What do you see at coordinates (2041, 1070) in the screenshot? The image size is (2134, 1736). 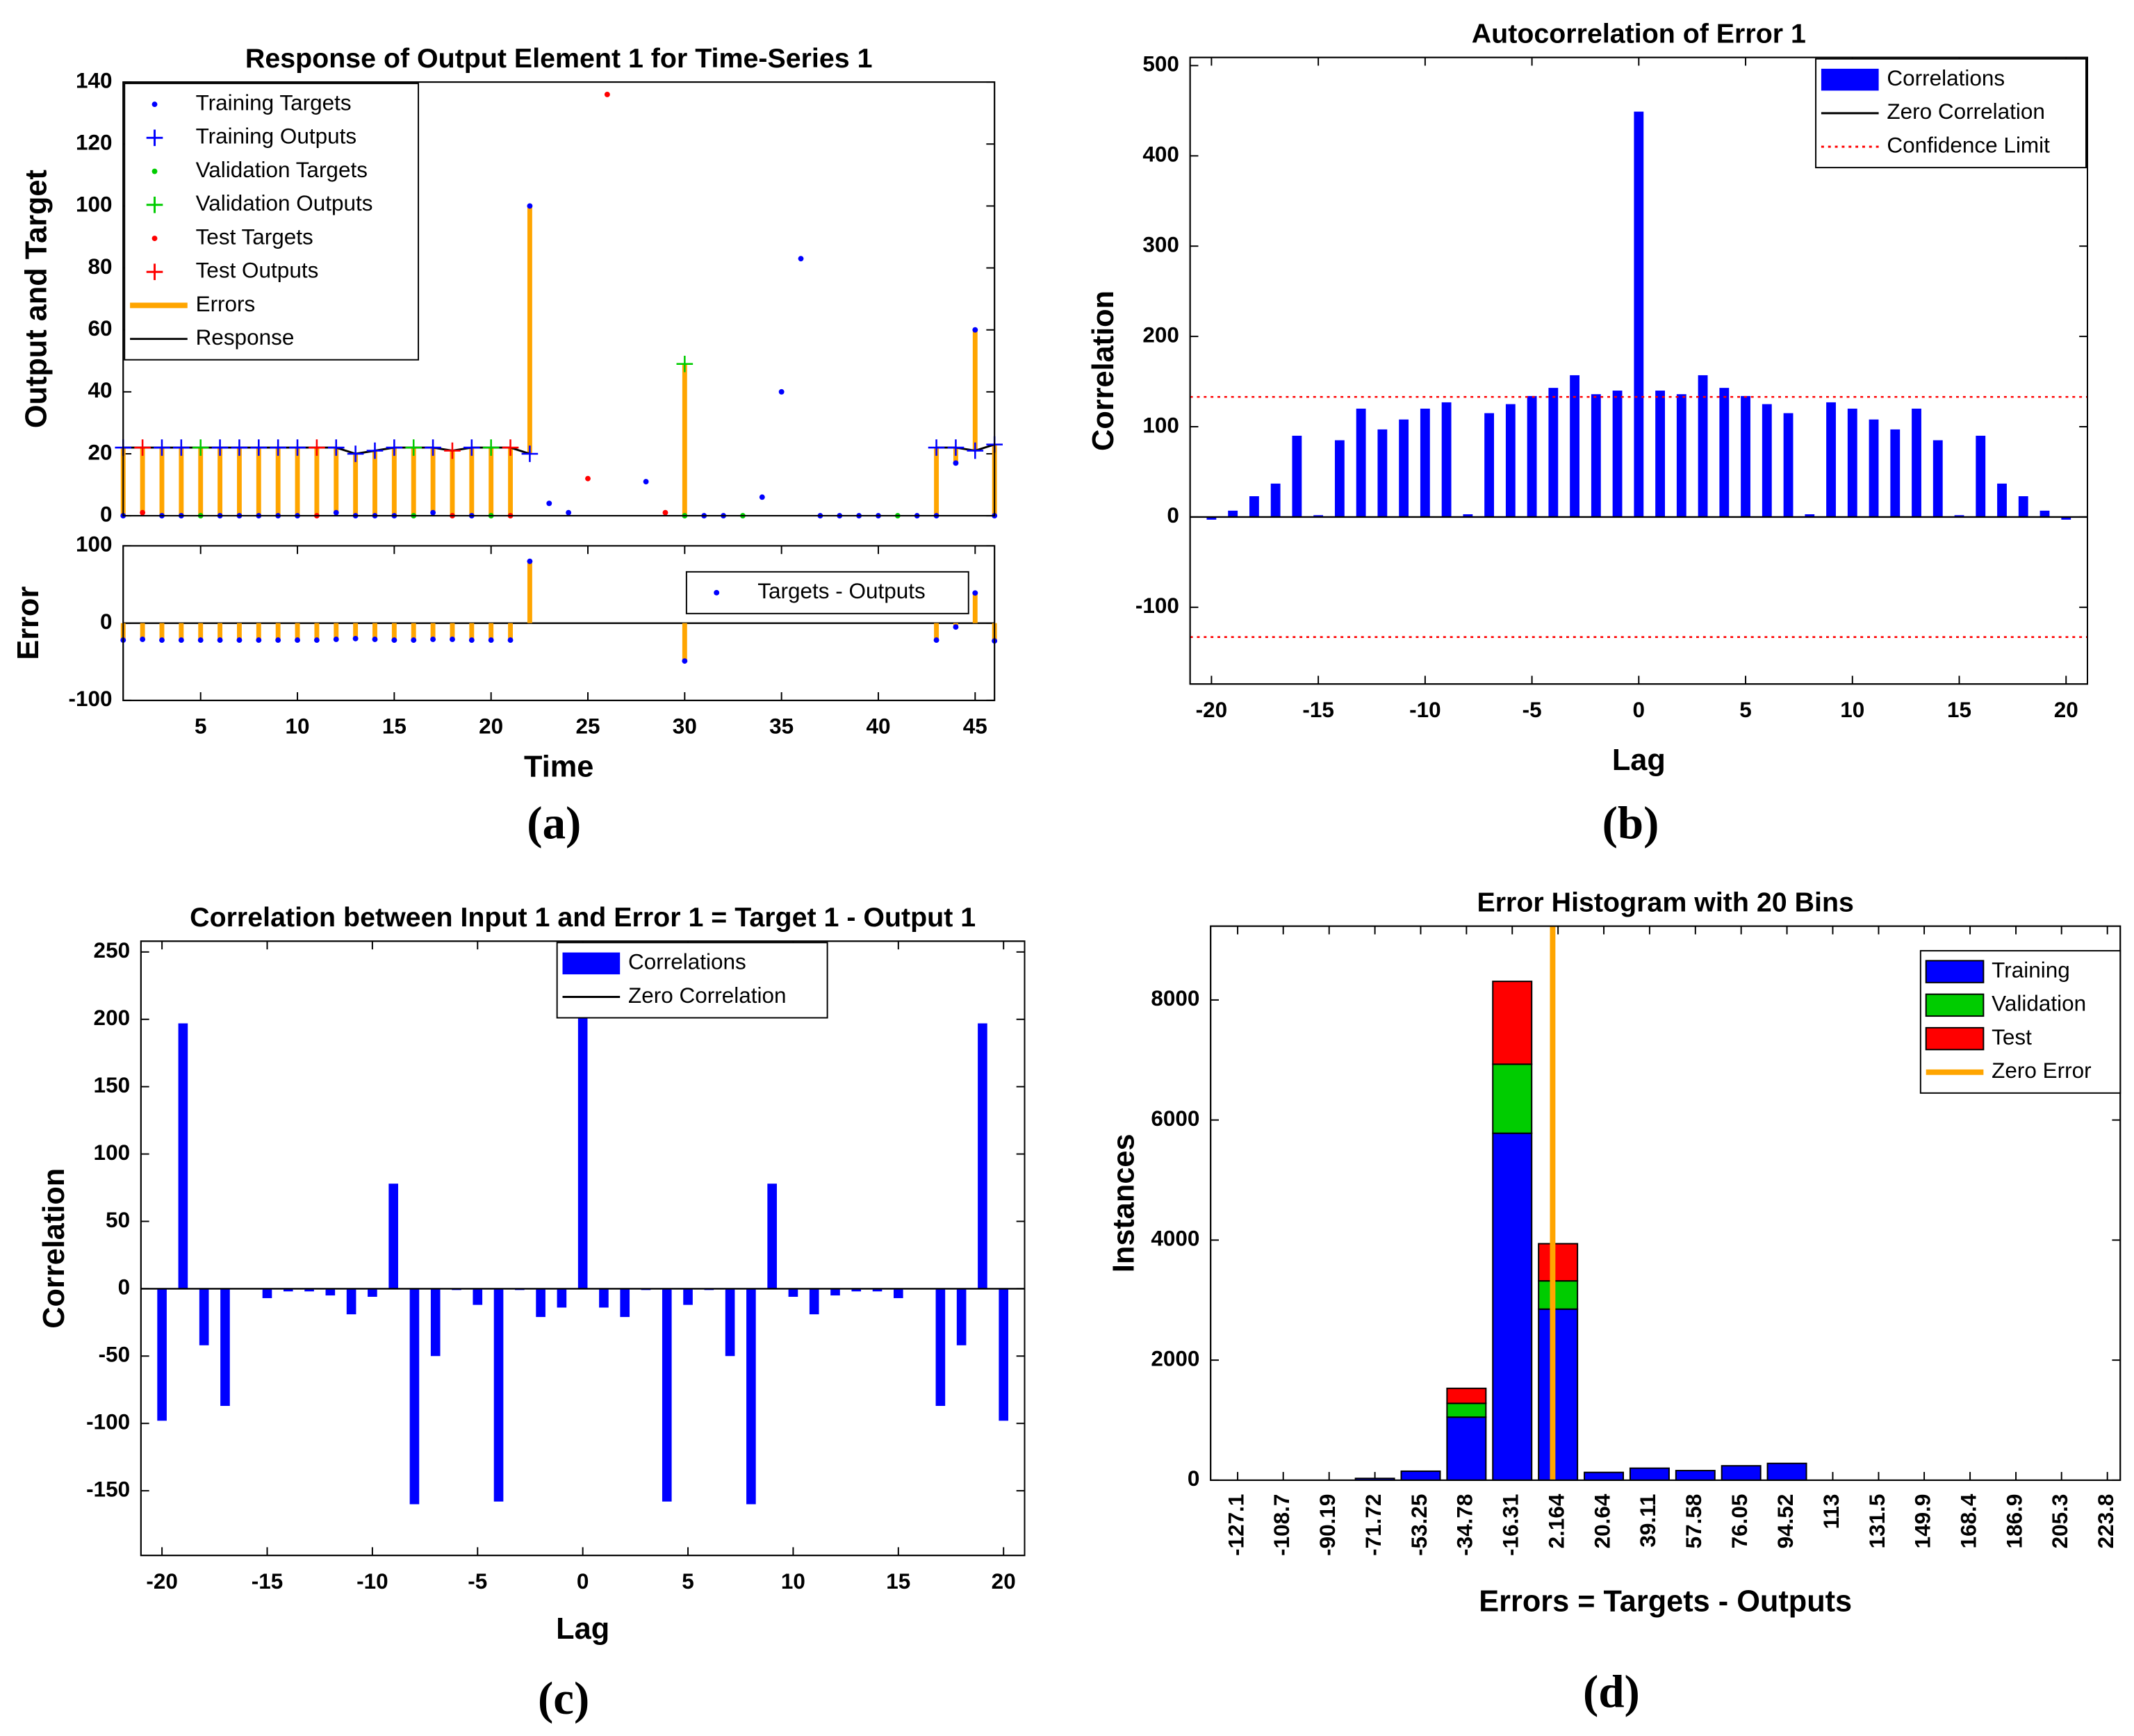 I see `legend-label: Zero Error` at bounding box center [2041, 1070].